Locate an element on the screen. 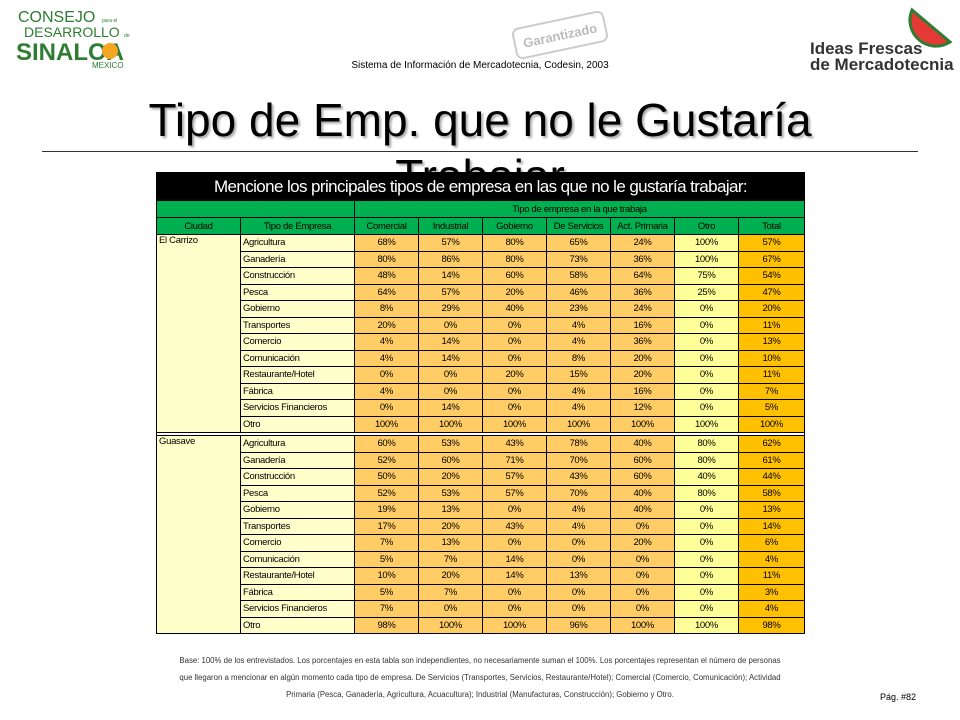  logo-text: Ideas Frescas is located at coordinates (866, 48).